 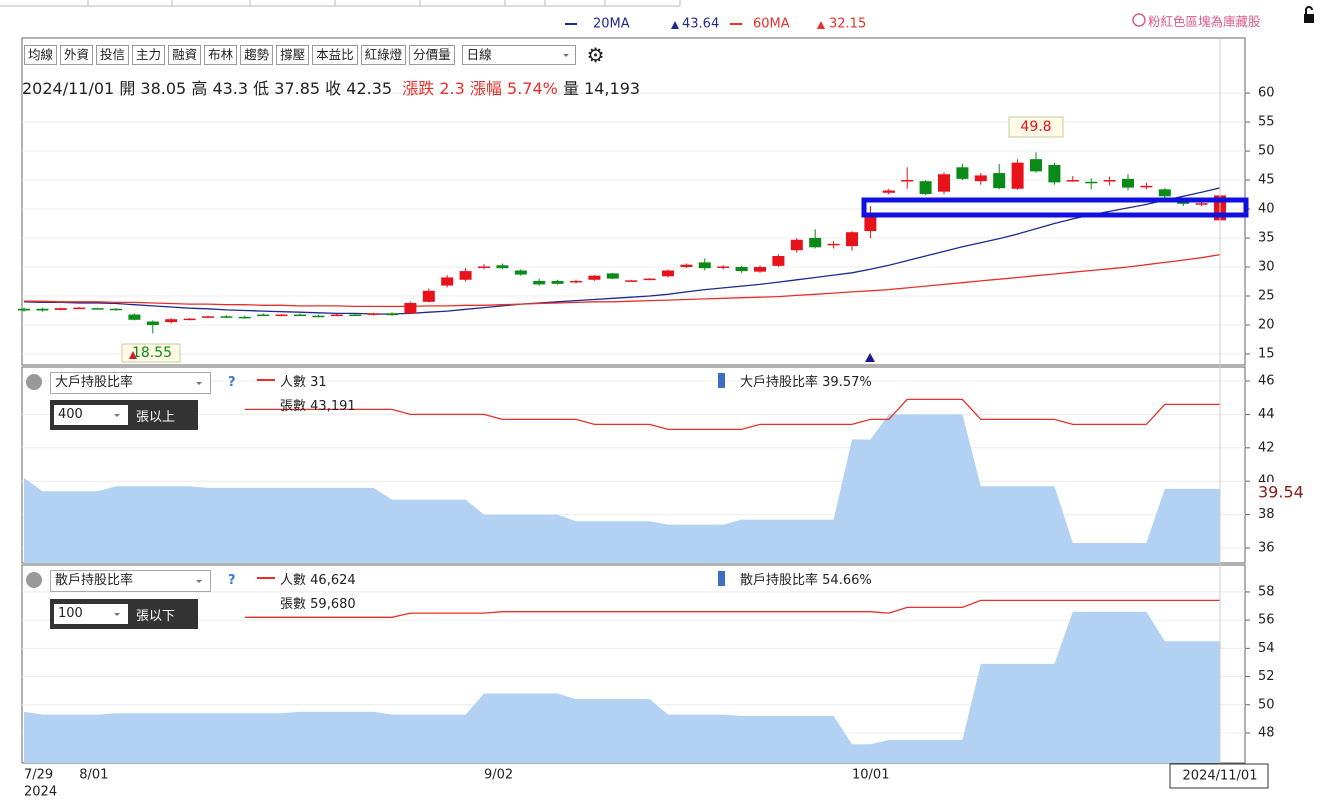 I want to click on y-tick-label: 60, so click(x=1266, y=93).